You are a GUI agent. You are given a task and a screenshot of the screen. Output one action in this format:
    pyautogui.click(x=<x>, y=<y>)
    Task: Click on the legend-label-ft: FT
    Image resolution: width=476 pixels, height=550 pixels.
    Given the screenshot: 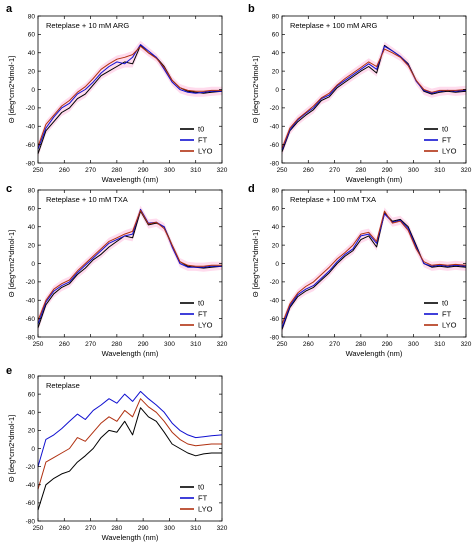 What is the action you would take?
    pyautogui.click(x=203, y=498)
    